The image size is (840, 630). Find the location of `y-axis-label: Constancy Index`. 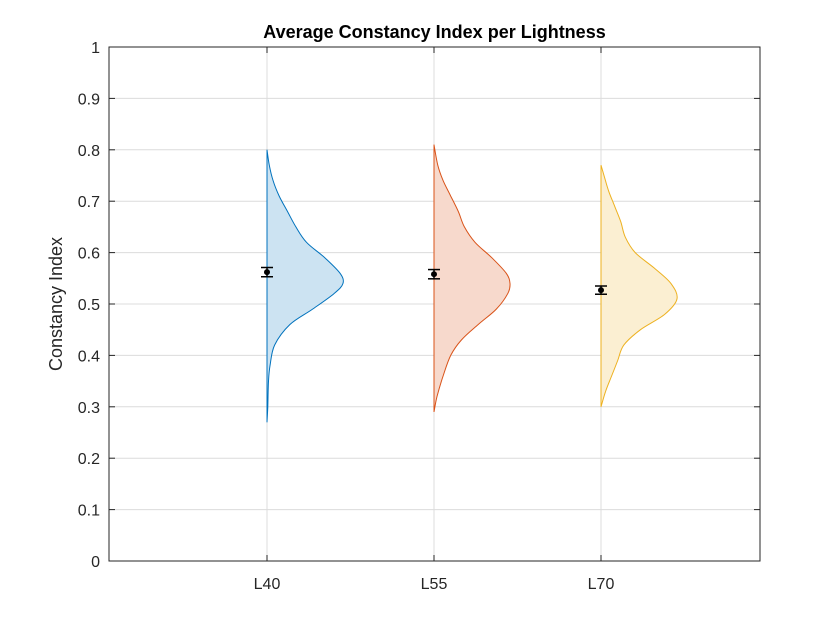

y-axis-label: Constancy Index is located at coordinates (56, 304).